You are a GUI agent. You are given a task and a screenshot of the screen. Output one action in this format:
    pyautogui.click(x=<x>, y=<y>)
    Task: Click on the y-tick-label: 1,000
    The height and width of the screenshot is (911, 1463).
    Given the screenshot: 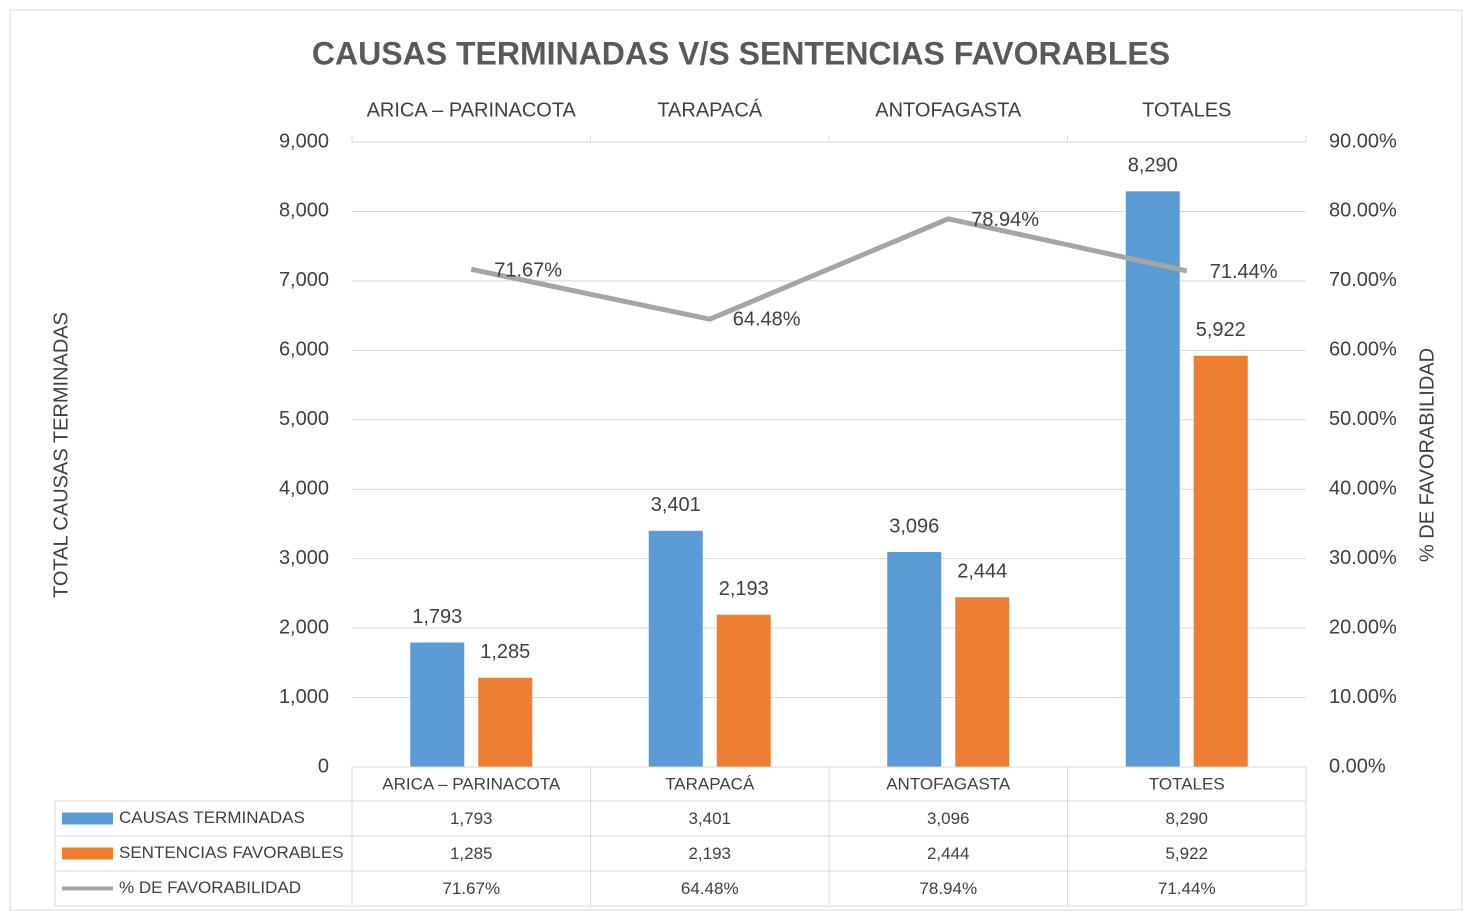 What is the action you would take?
    pyautogui.click(x=304, y=697)
    